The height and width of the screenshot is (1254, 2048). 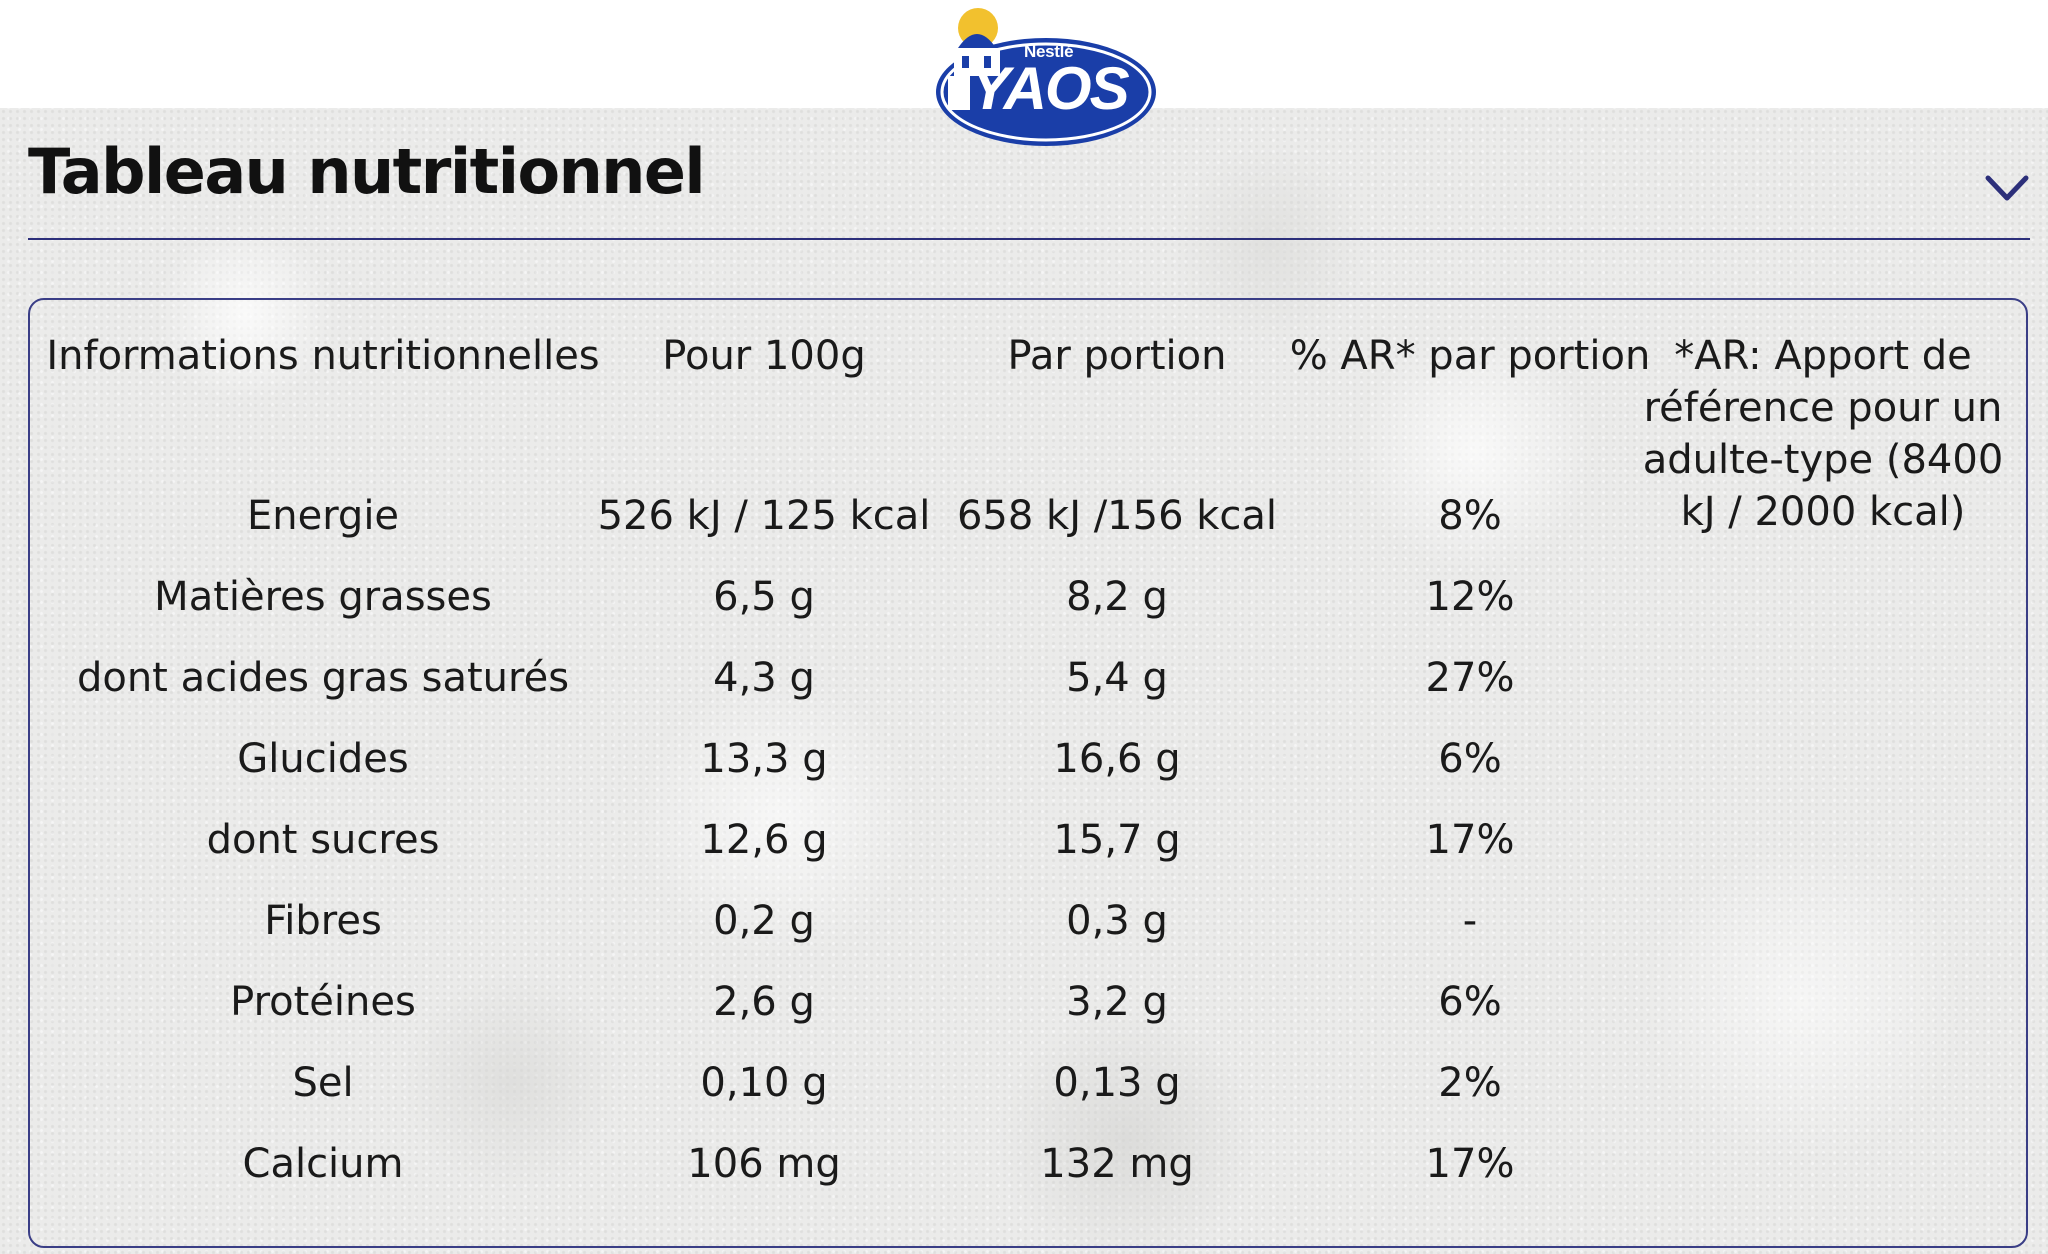 I want to click on brand-maker: Nestlé, so click(x=1049, y=51).